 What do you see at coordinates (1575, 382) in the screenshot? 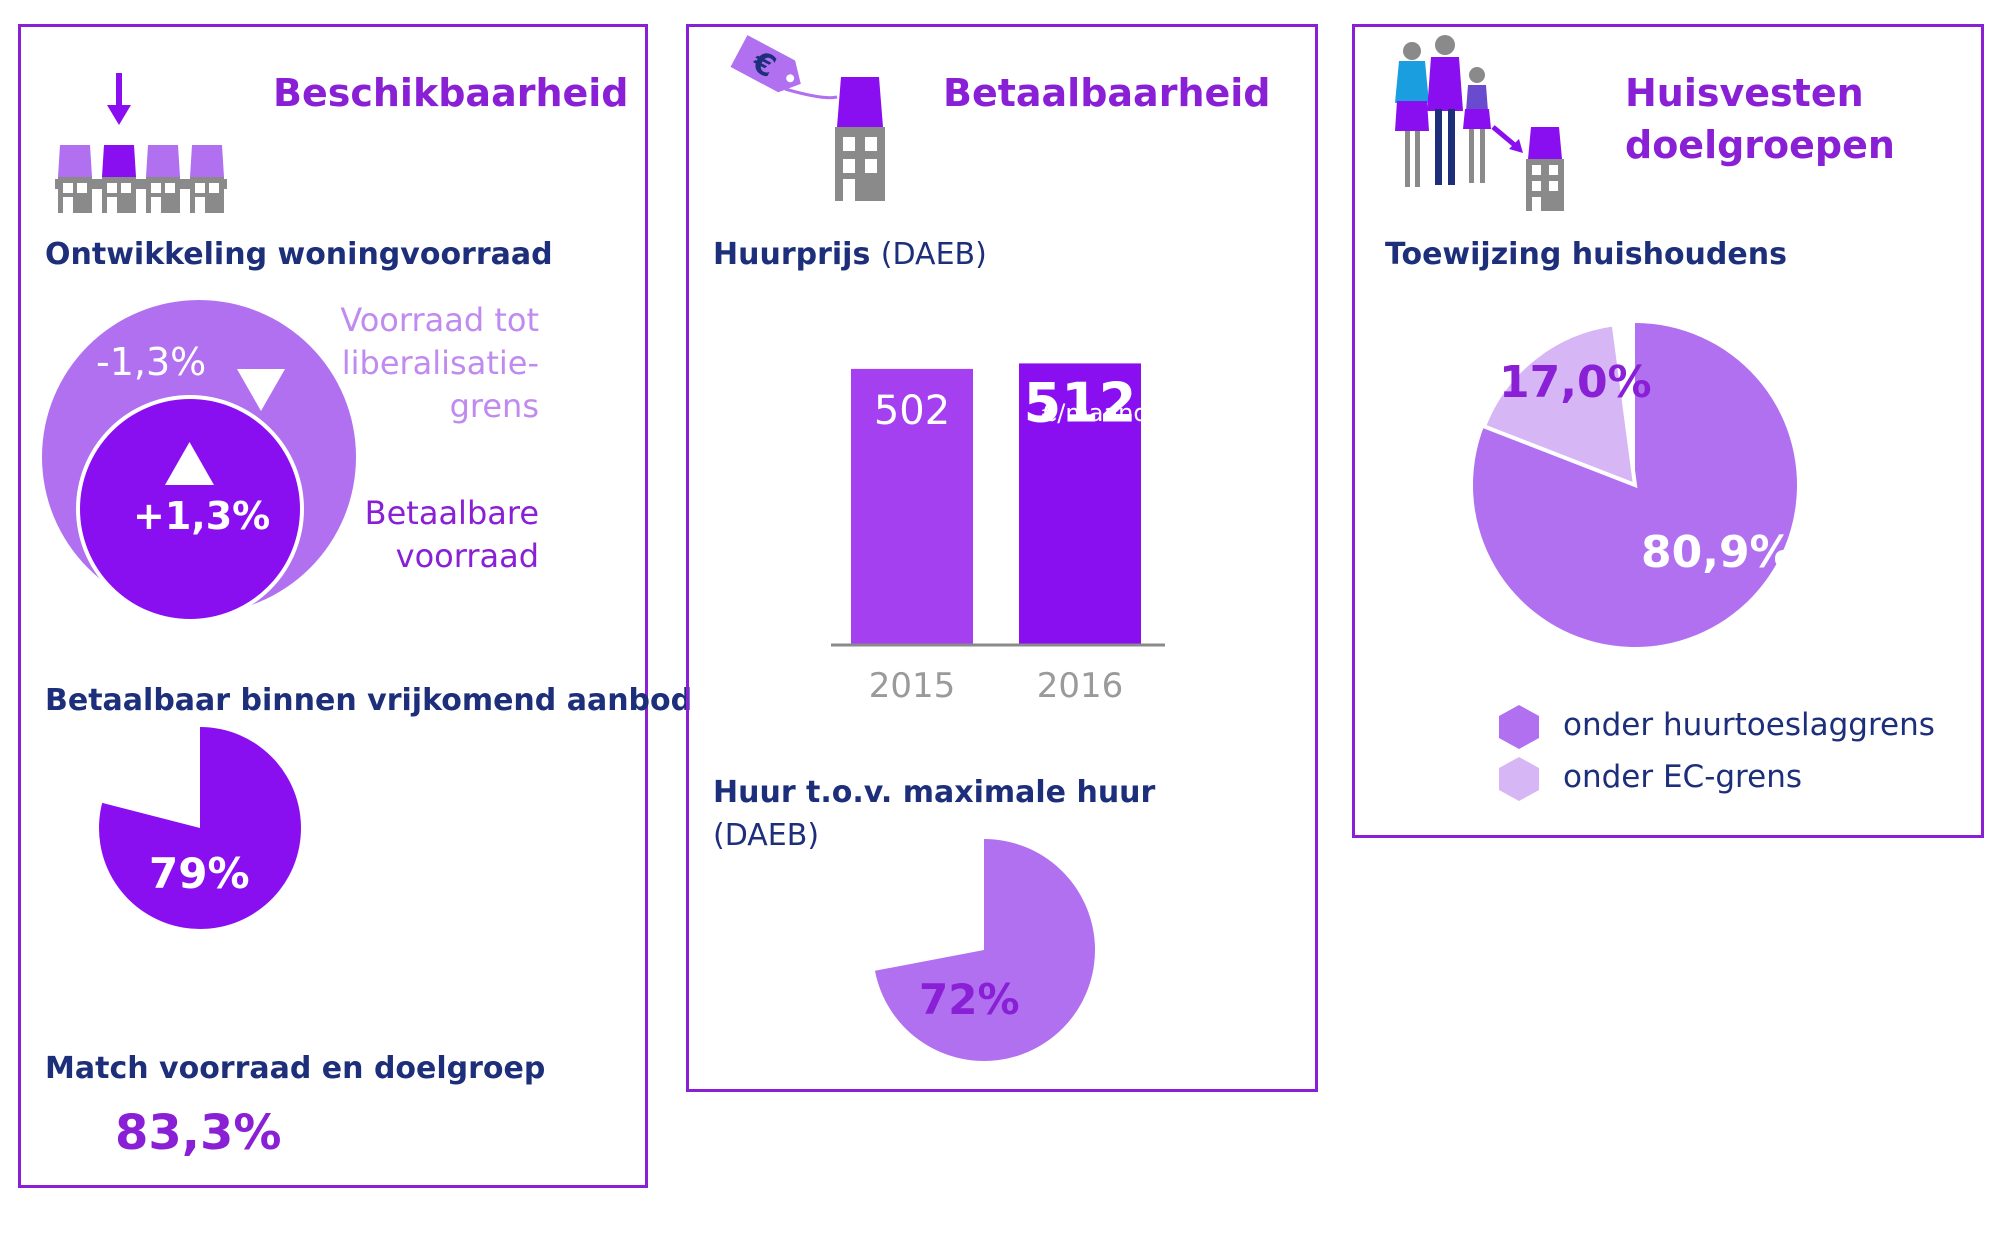
I see `pie-value-label-small: 17,0%` at bounding box center [1575, 382].